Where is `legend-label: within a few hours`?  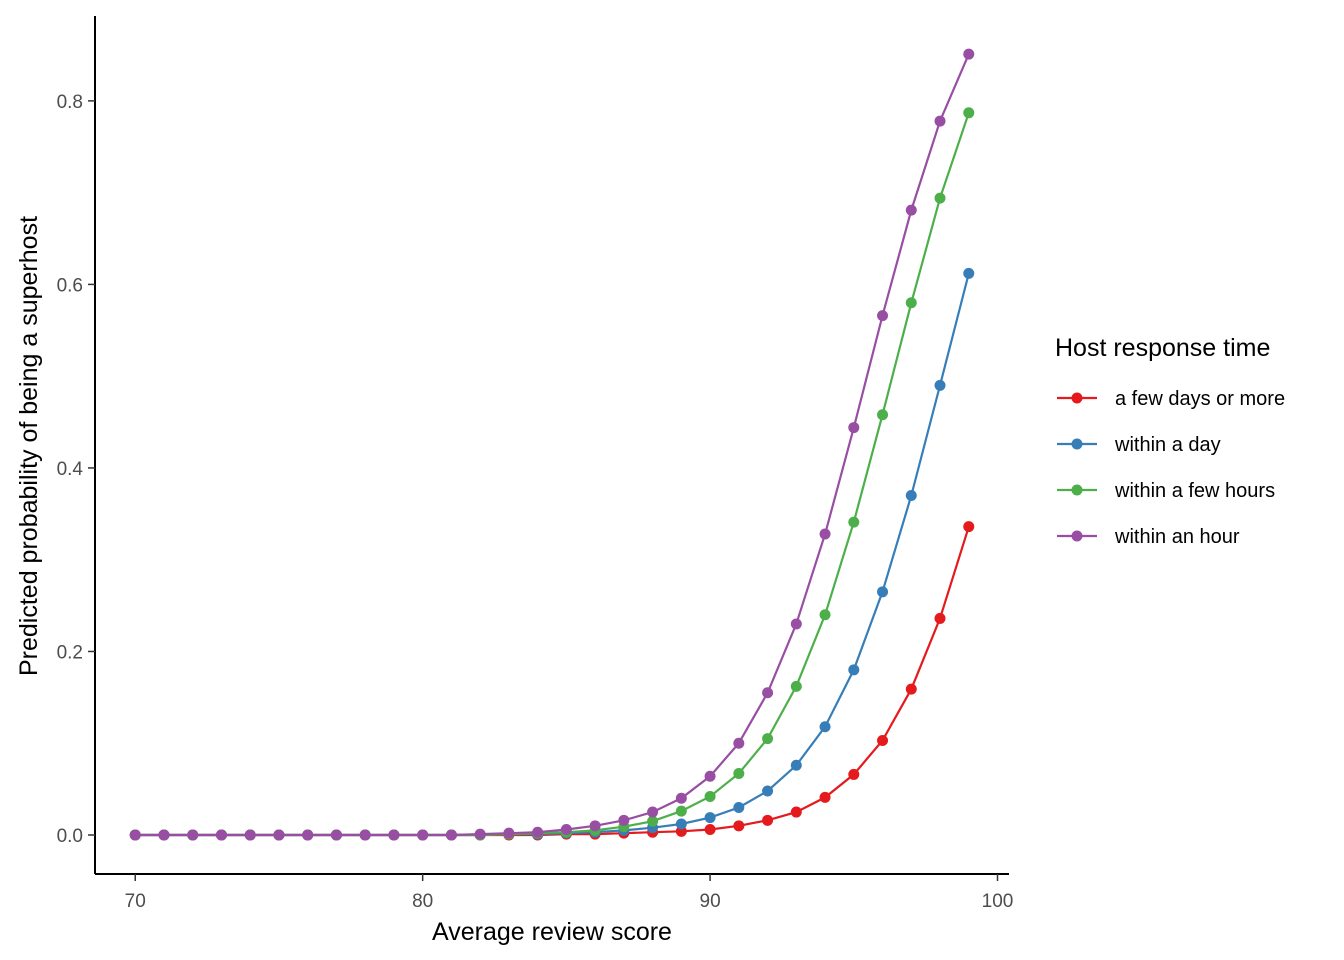
legend-label: within a few hours is located at coordinates (1194, 491).